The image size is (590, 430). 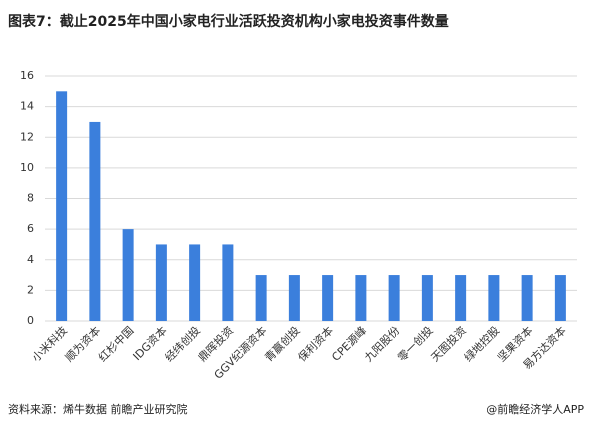 What do you see at coordinates (115, 343) in the screenshot?
I see `x-tick-label: 红杉中国` at bounding box center [115, 343].